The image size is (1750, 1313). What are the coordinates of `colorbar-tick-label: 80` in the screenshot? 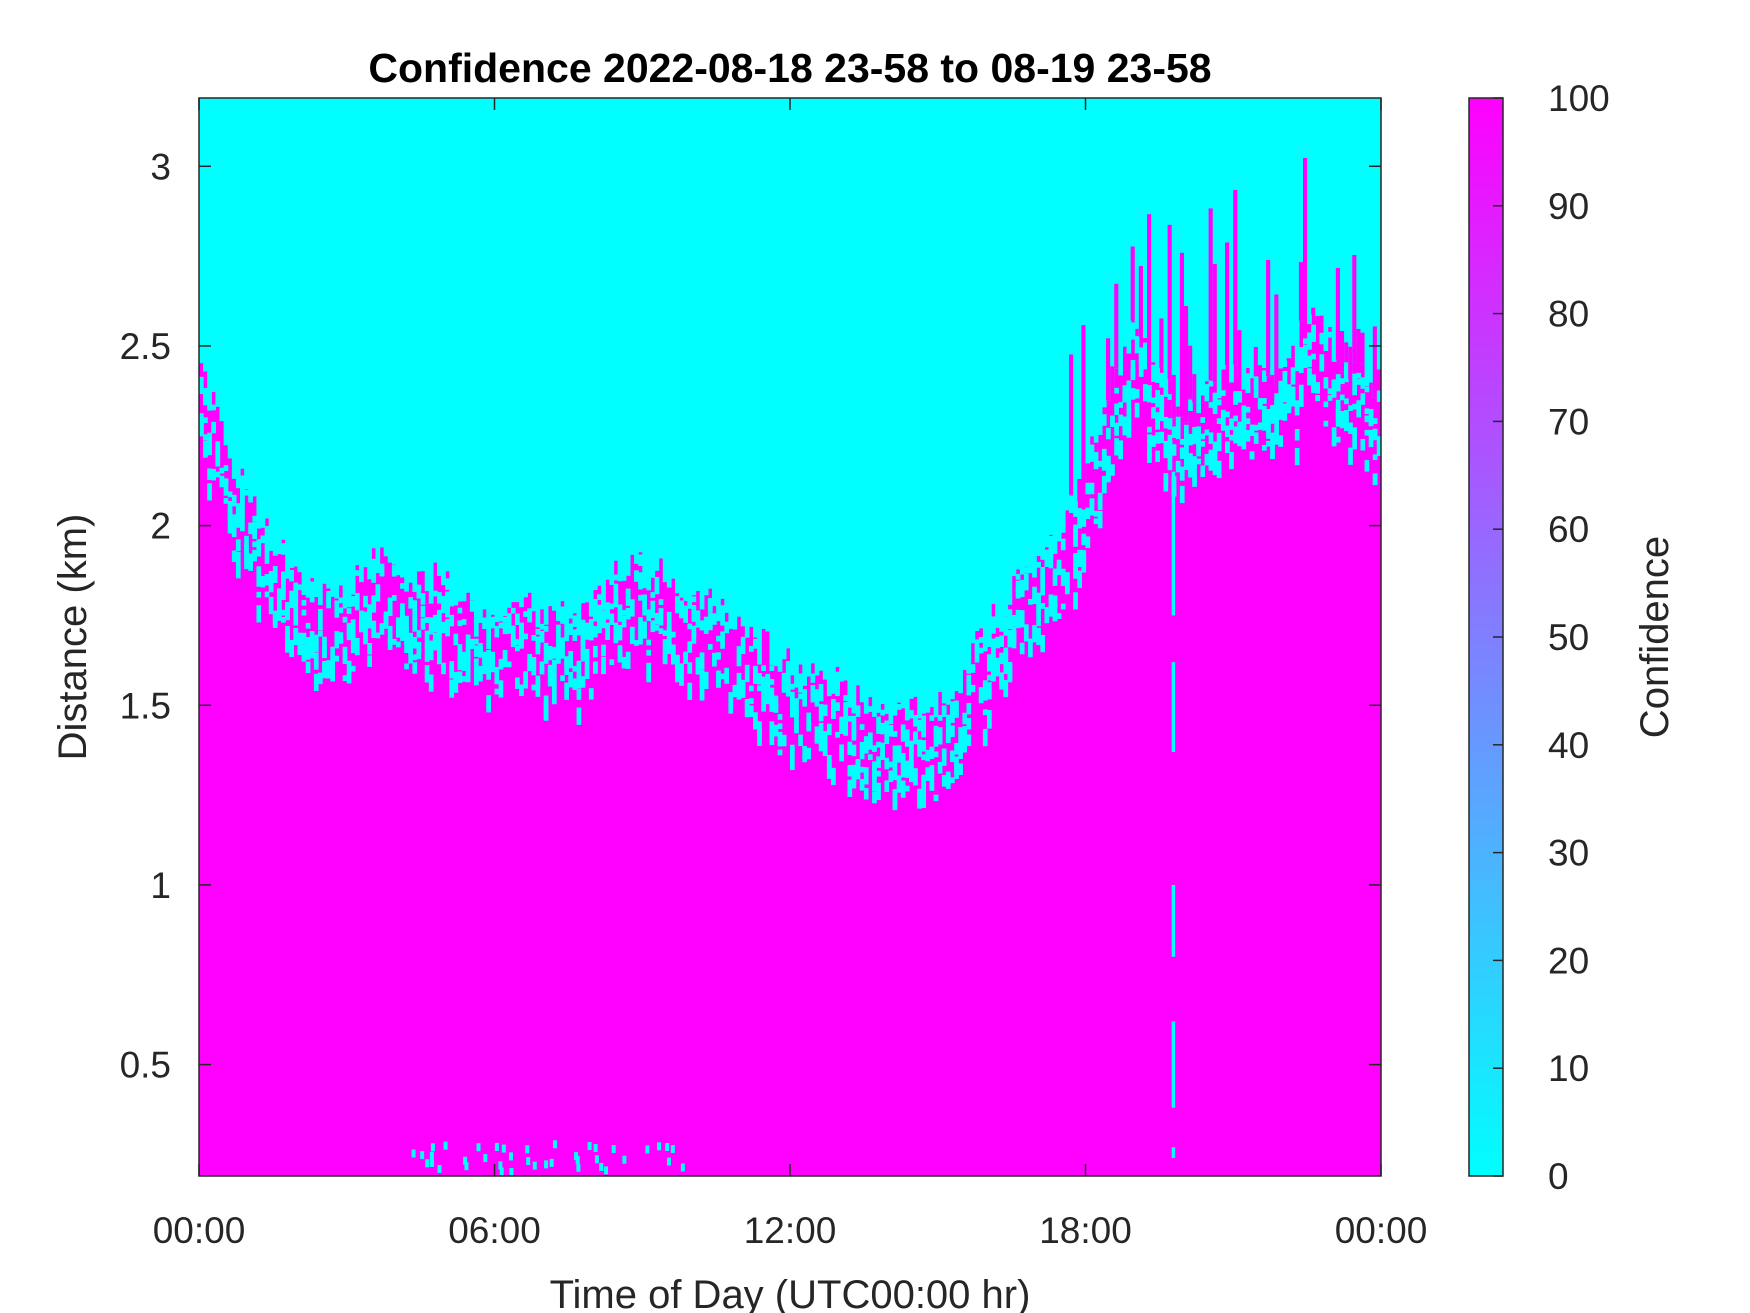 It's located at (1568, 314).